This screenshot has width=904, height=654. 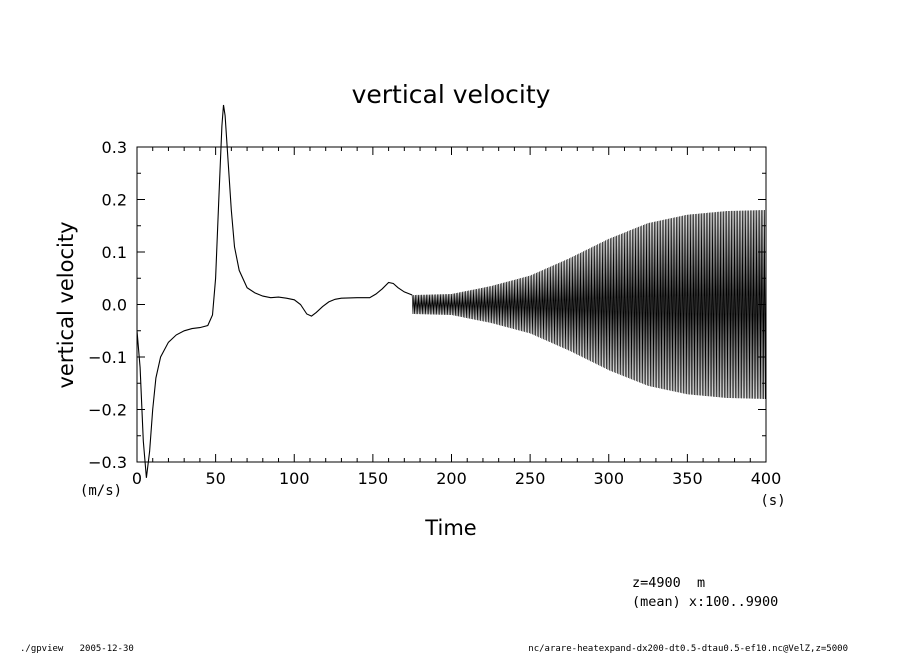 I want to click on x-axis-label: Time, so click(x=450, y=528).